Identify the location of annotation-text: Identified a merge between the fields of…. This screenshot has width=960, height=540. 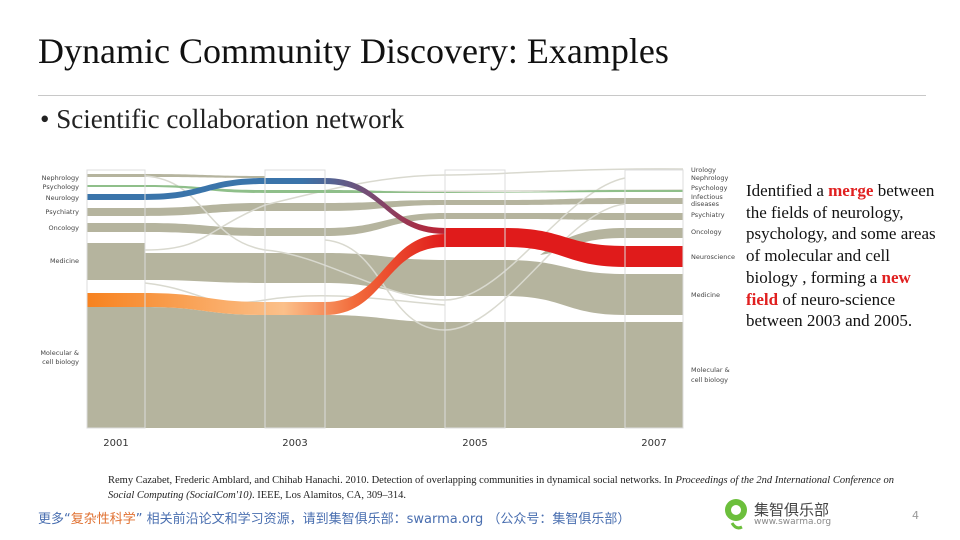
(846, 256).